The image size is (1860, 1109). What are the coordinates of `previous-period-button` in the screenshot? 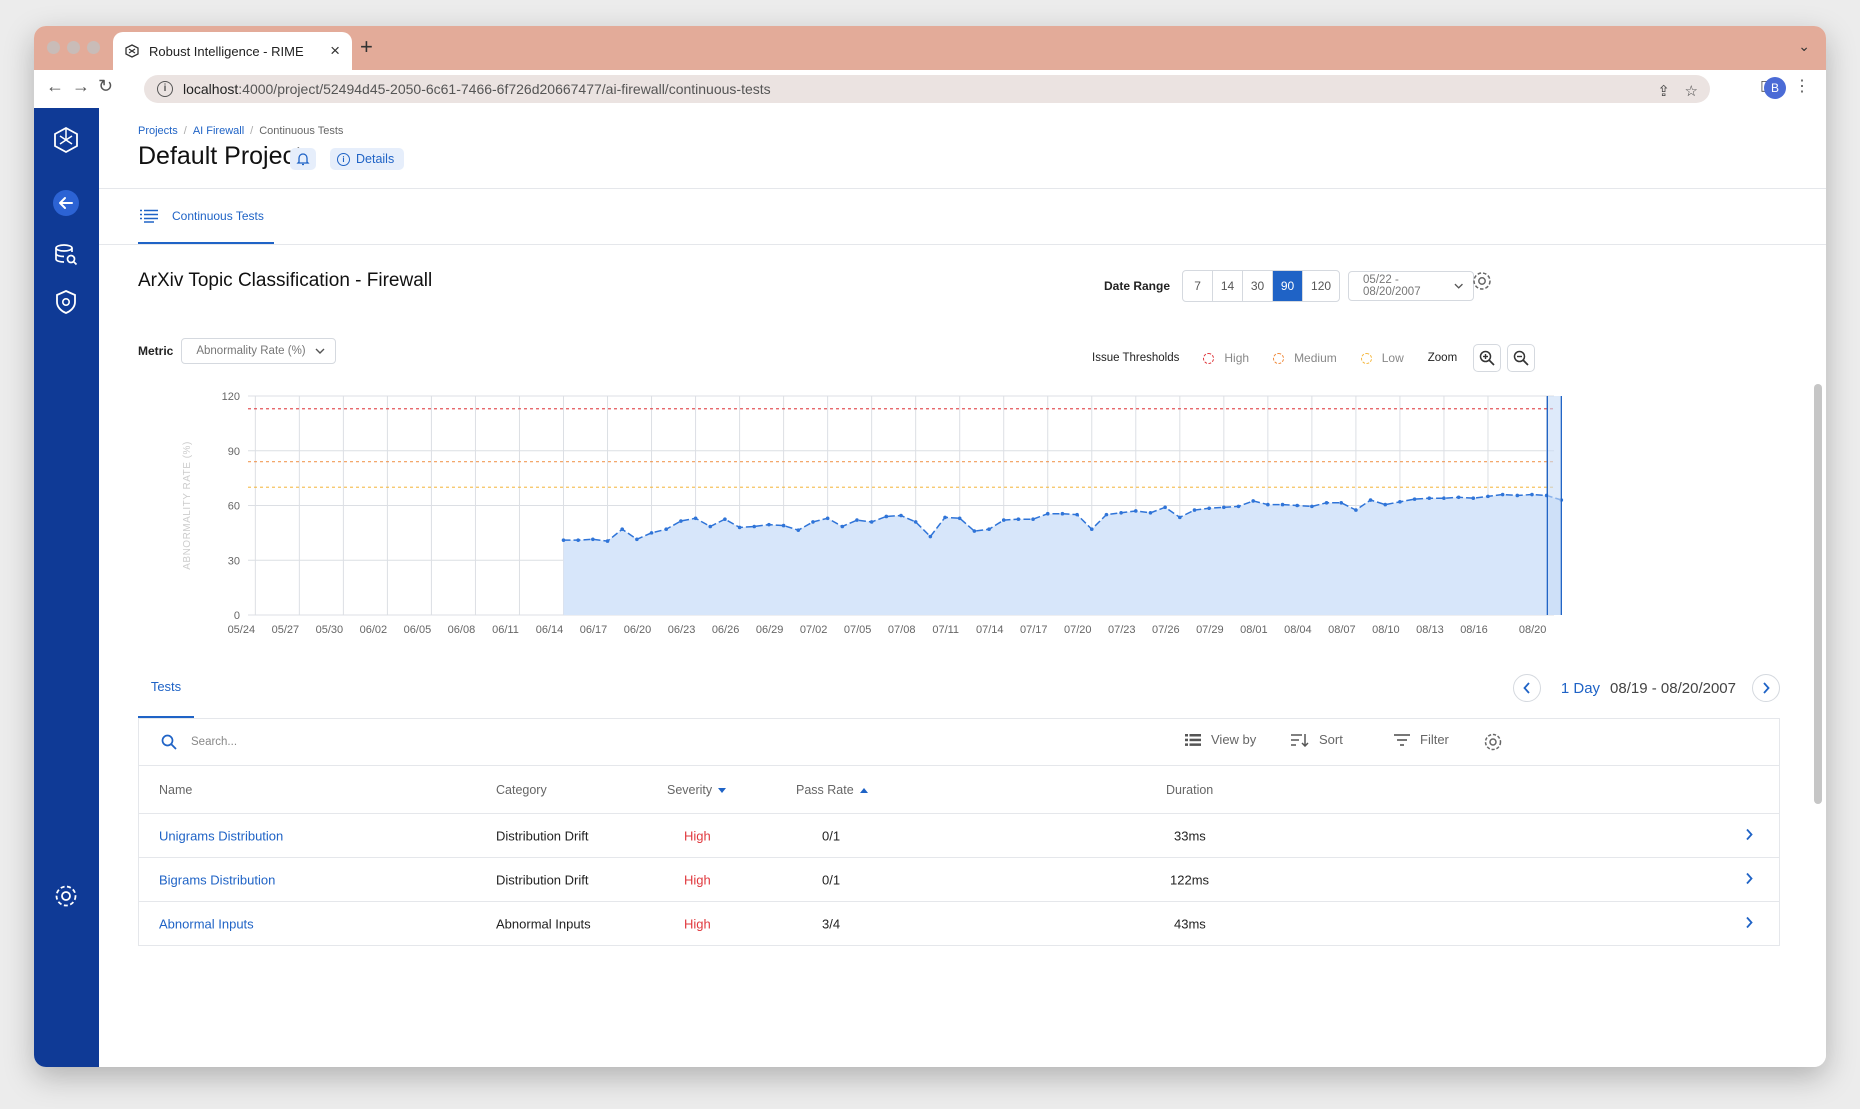 It's located at (1526, 688).